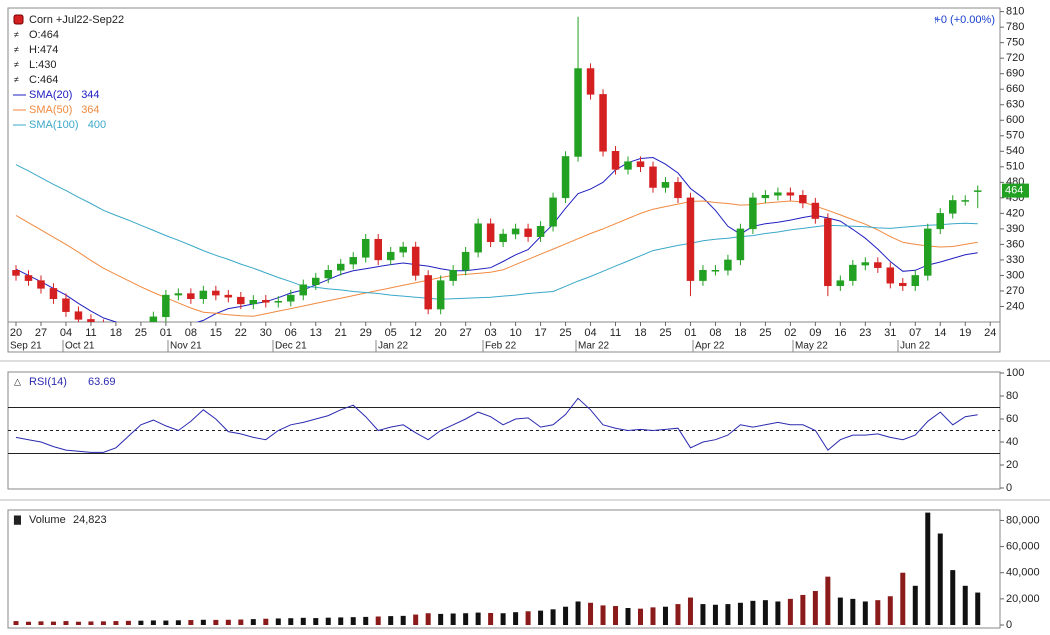 The image size is (1050, 635). I want to click on x-tick-label: 30, so click(266, 333).